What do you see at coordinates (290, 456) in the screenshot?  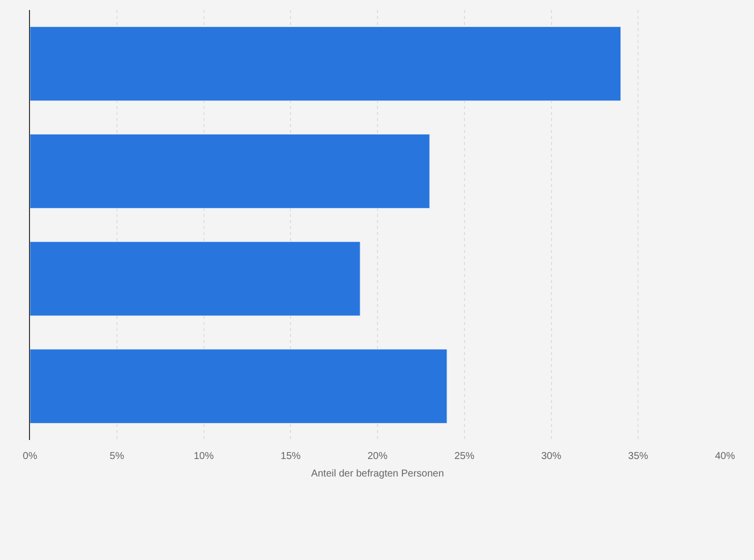 I see `x-tick-label: 15%` at bounding box center [290, 456].